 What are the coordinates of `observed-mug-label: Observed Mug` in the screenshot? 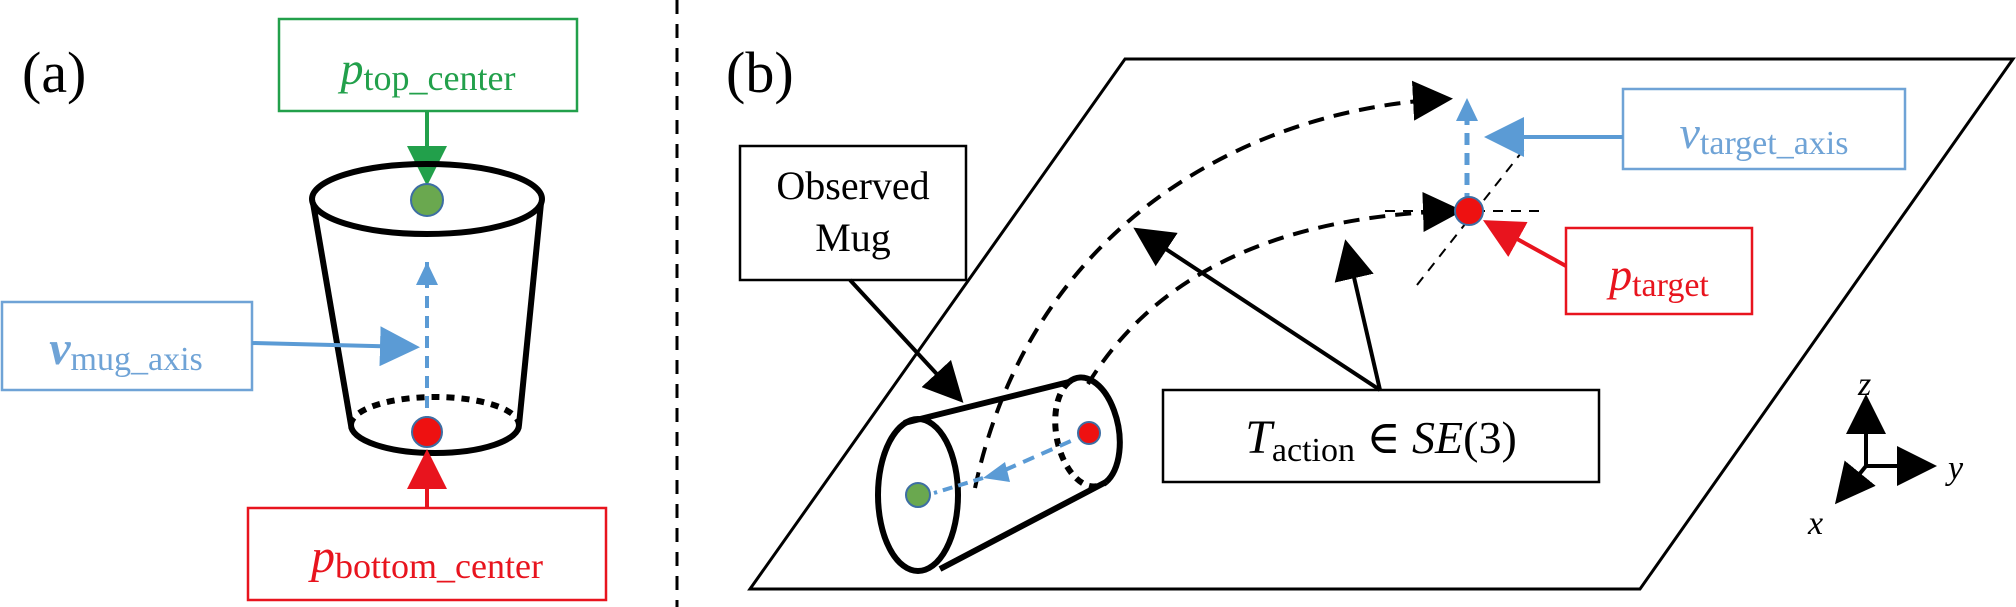 It's located at (853, 213).